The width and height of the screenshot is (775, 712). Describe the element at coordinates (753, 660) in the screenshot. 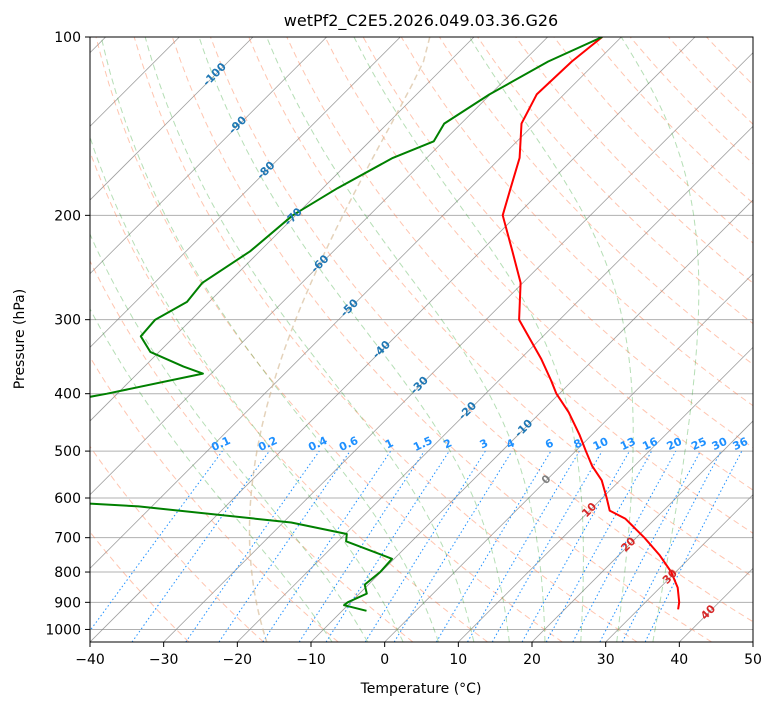

I see `x-tick-label: 50` at that location.